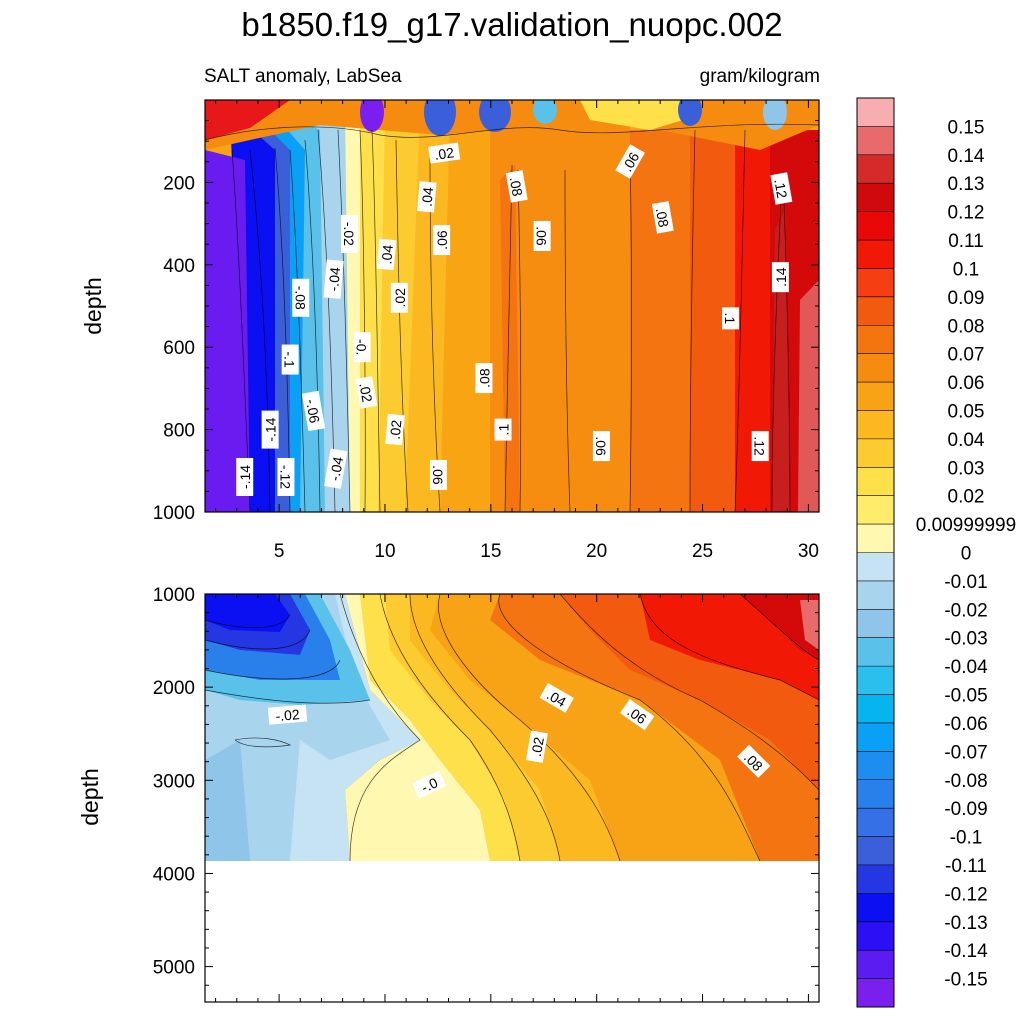 The height and width of the screenshot is (1024, 1024). I want to click on region-deep-blue, so click(247, 613).